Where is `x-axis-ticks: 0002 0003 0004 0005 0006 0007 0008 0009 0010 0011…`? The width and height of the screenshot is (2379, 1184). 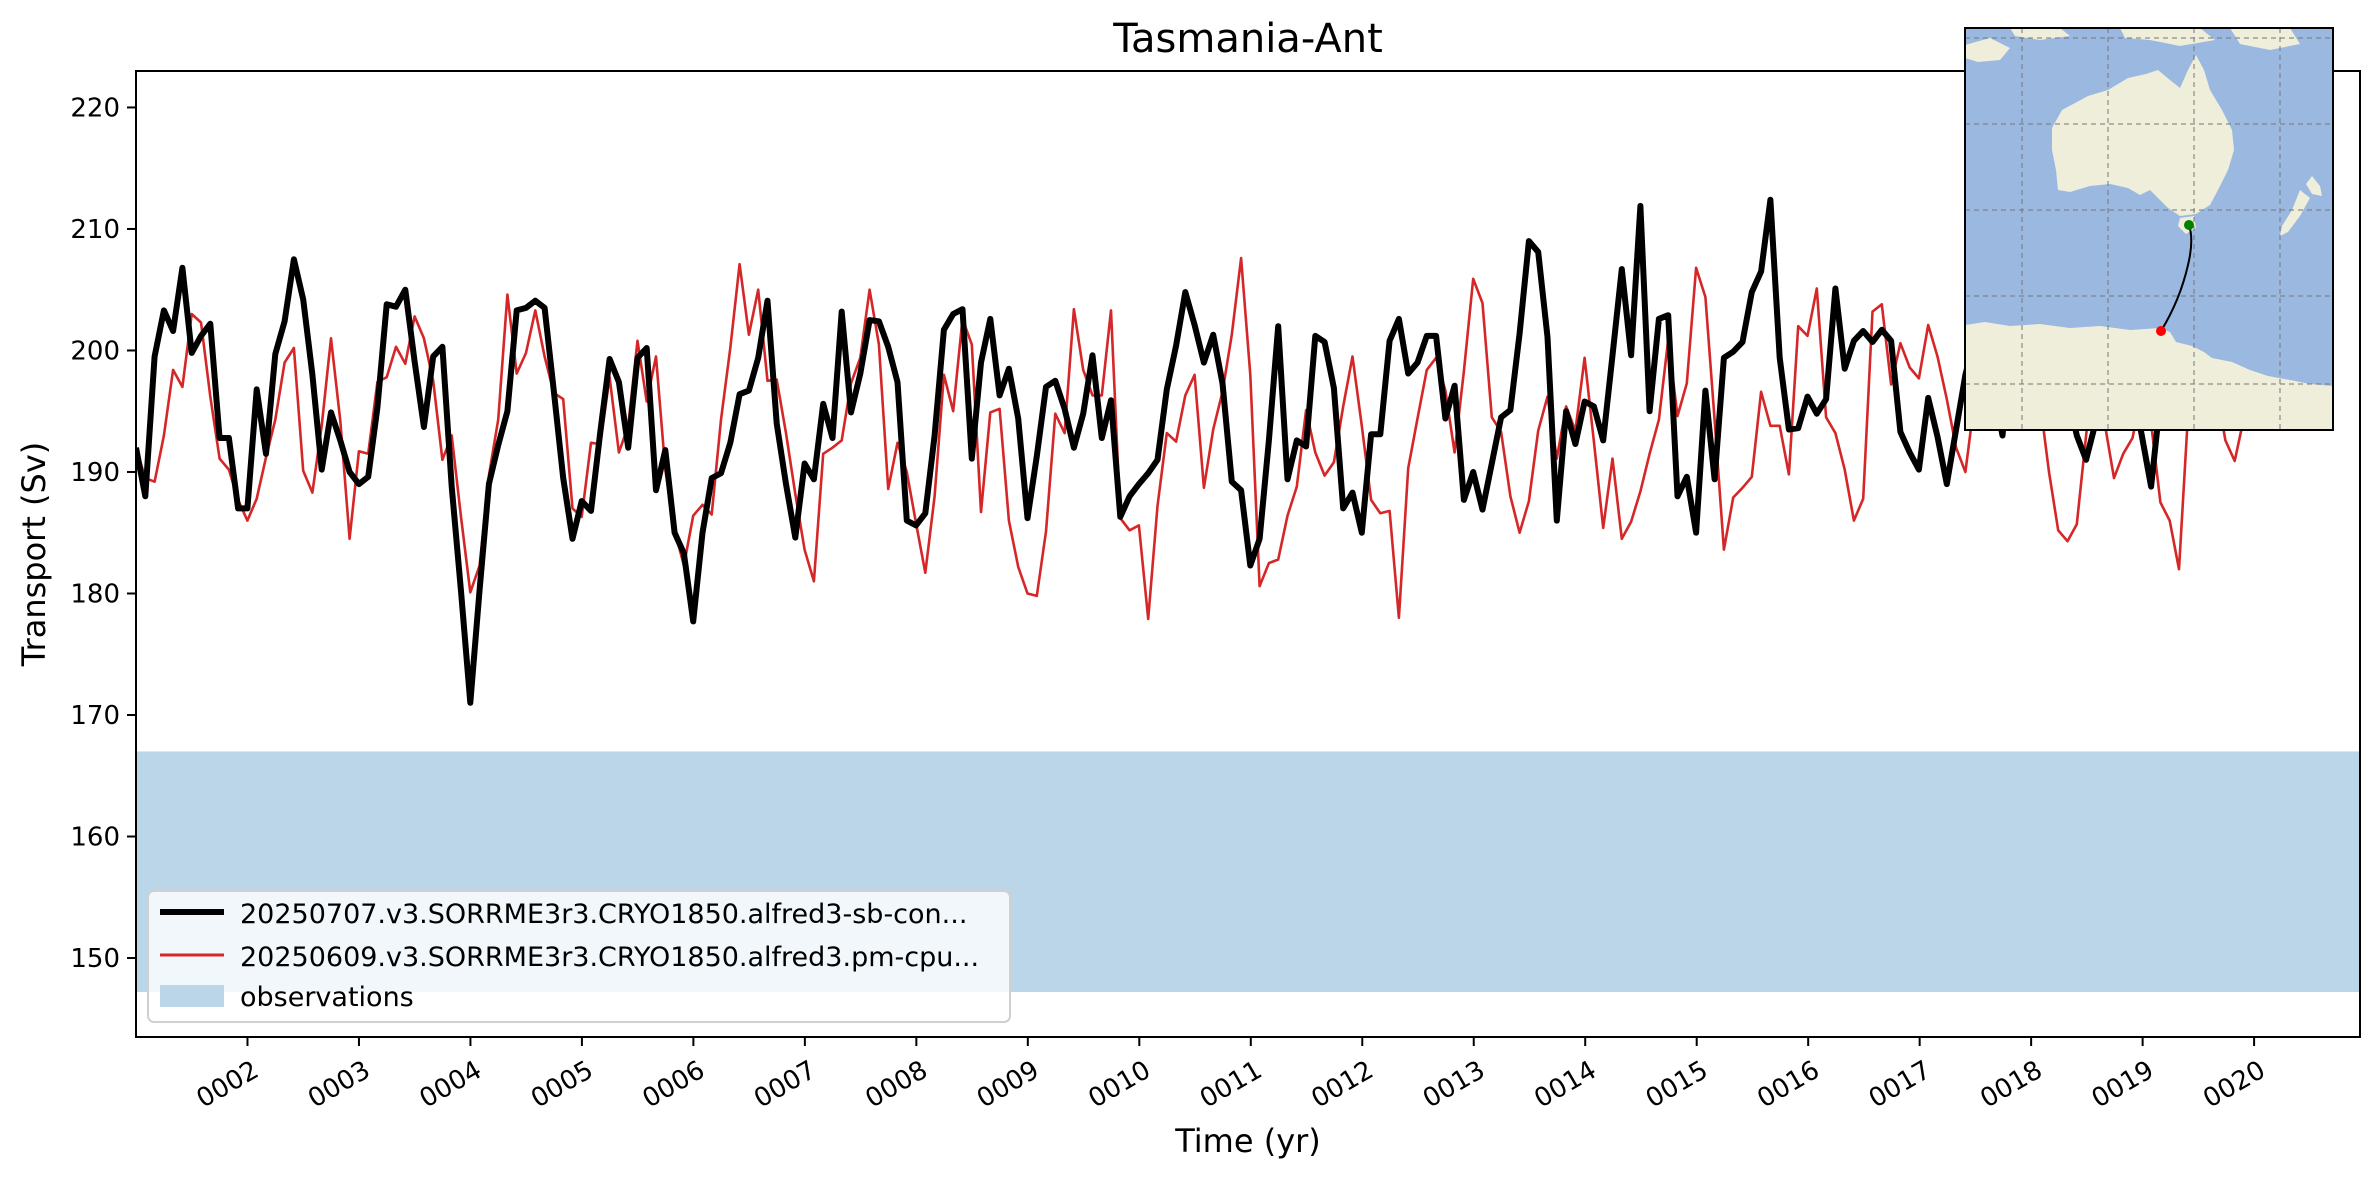 x-axis-ticks: 0002 0003 0004 0005 0006 0007 0008 0009 0010 0011… is located at coordinates (1231, 1075).